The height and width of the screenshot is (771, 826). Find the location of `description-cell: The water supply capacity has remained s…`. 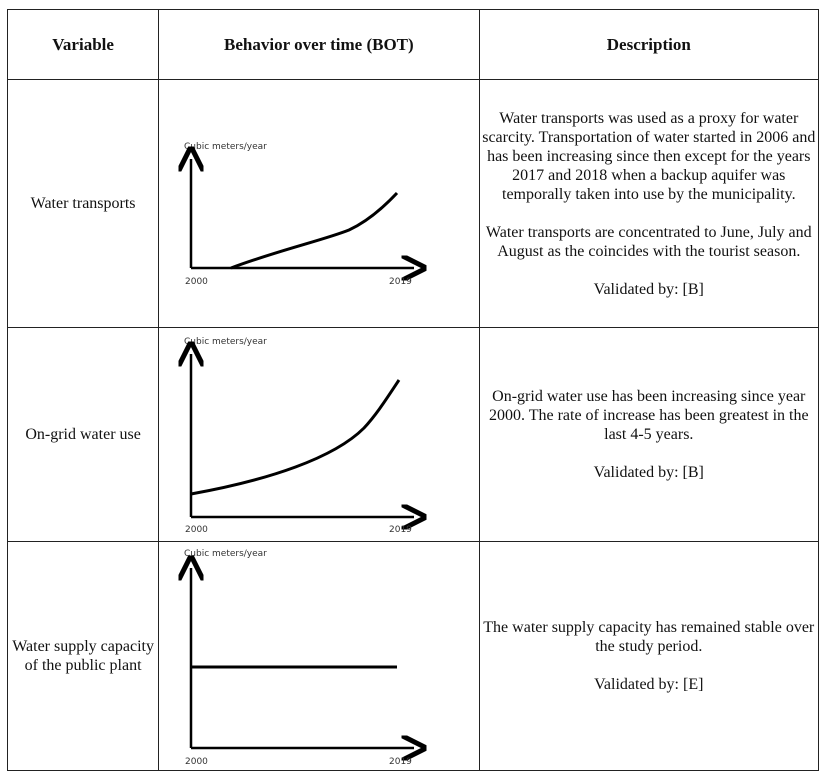

description-cell: The water supply capacity has remained s… is located at coordinates (649, 656).